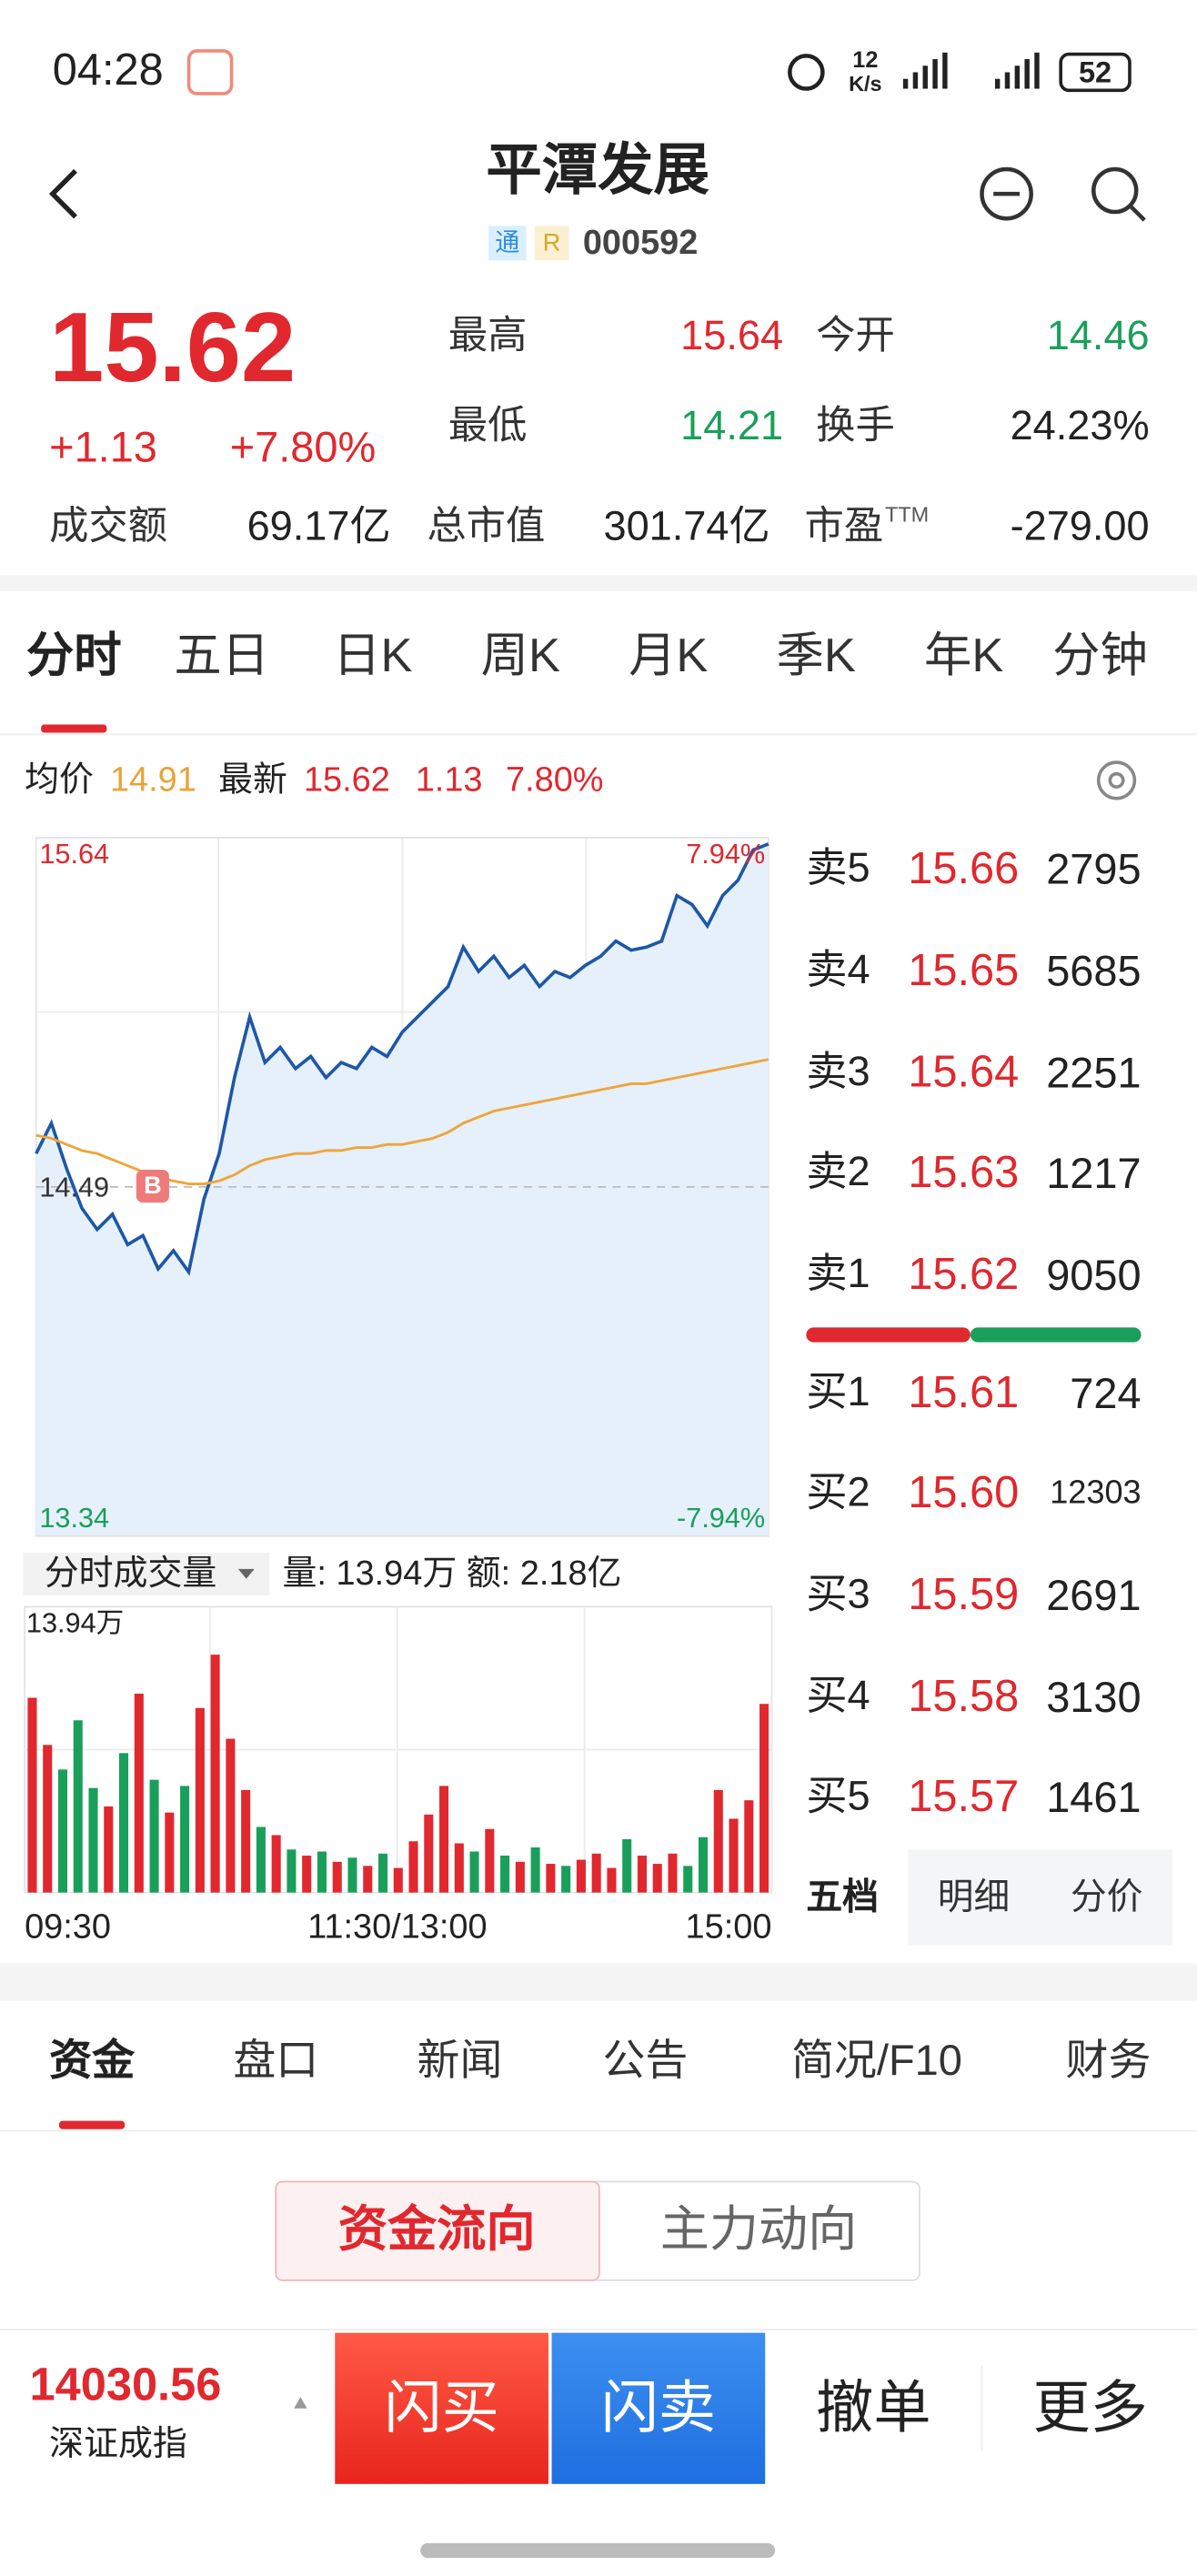 Image resolution: width=1197 pixels, height=2576 pixels. I want to click on action-button: 闪卖, so click(658, 2408).